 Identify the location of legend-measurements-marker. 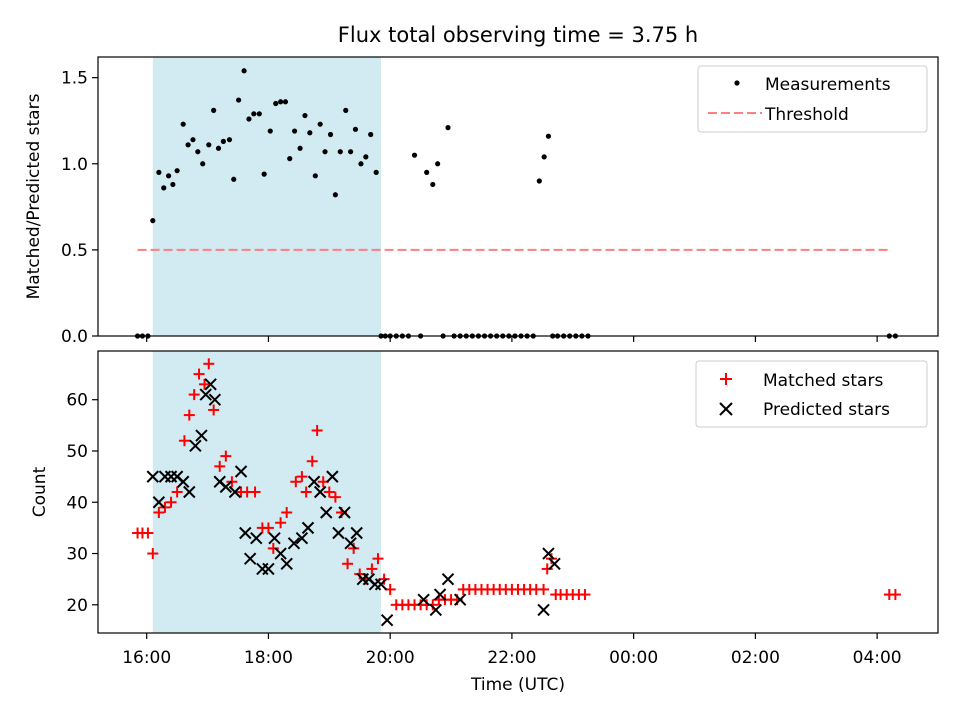
(737, 83).